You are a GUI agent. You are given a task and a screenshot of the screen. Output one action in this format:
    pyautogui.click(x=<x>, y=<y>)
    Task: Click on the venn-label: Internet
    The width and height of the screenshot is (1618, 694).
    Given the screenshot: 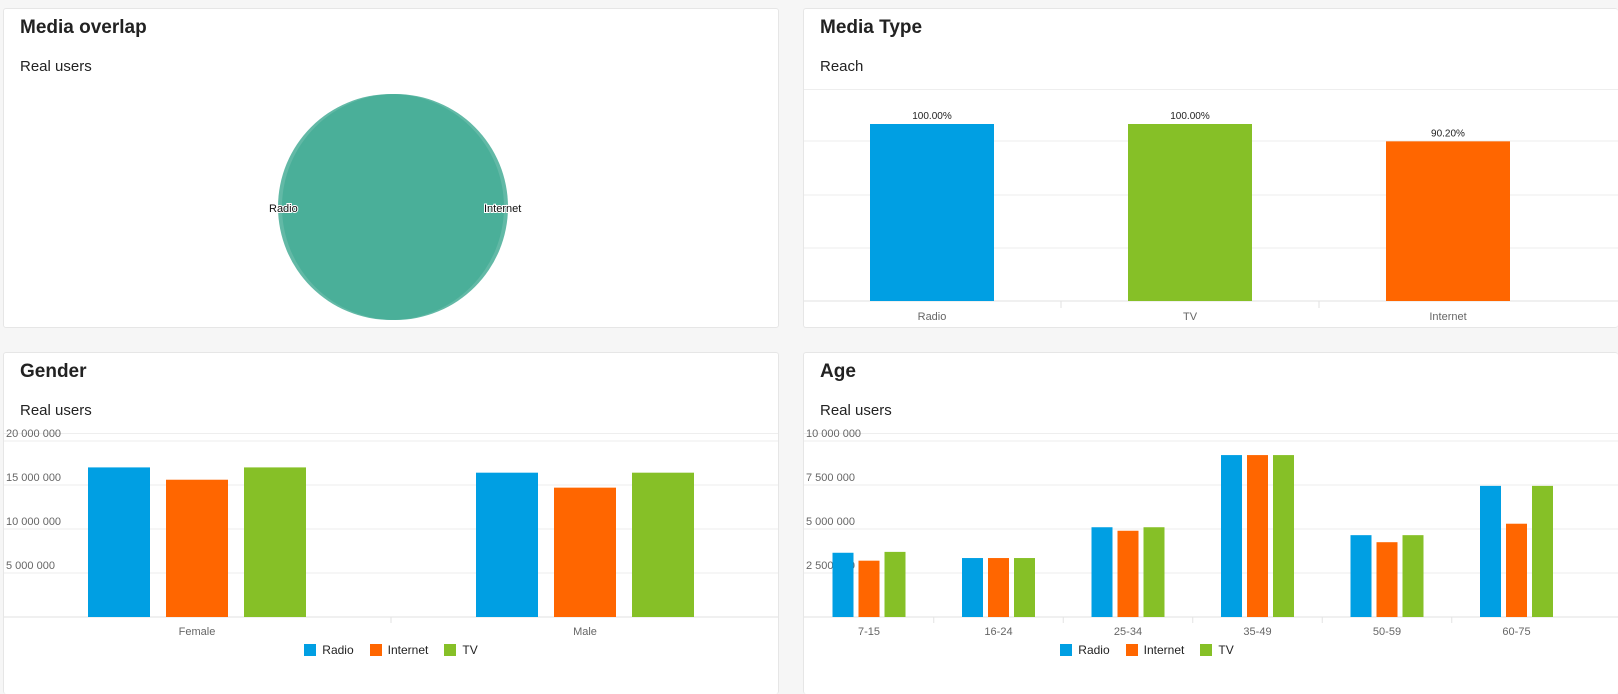 What is the action you would take?
    pyautogui.click(x=502, y=209)
    